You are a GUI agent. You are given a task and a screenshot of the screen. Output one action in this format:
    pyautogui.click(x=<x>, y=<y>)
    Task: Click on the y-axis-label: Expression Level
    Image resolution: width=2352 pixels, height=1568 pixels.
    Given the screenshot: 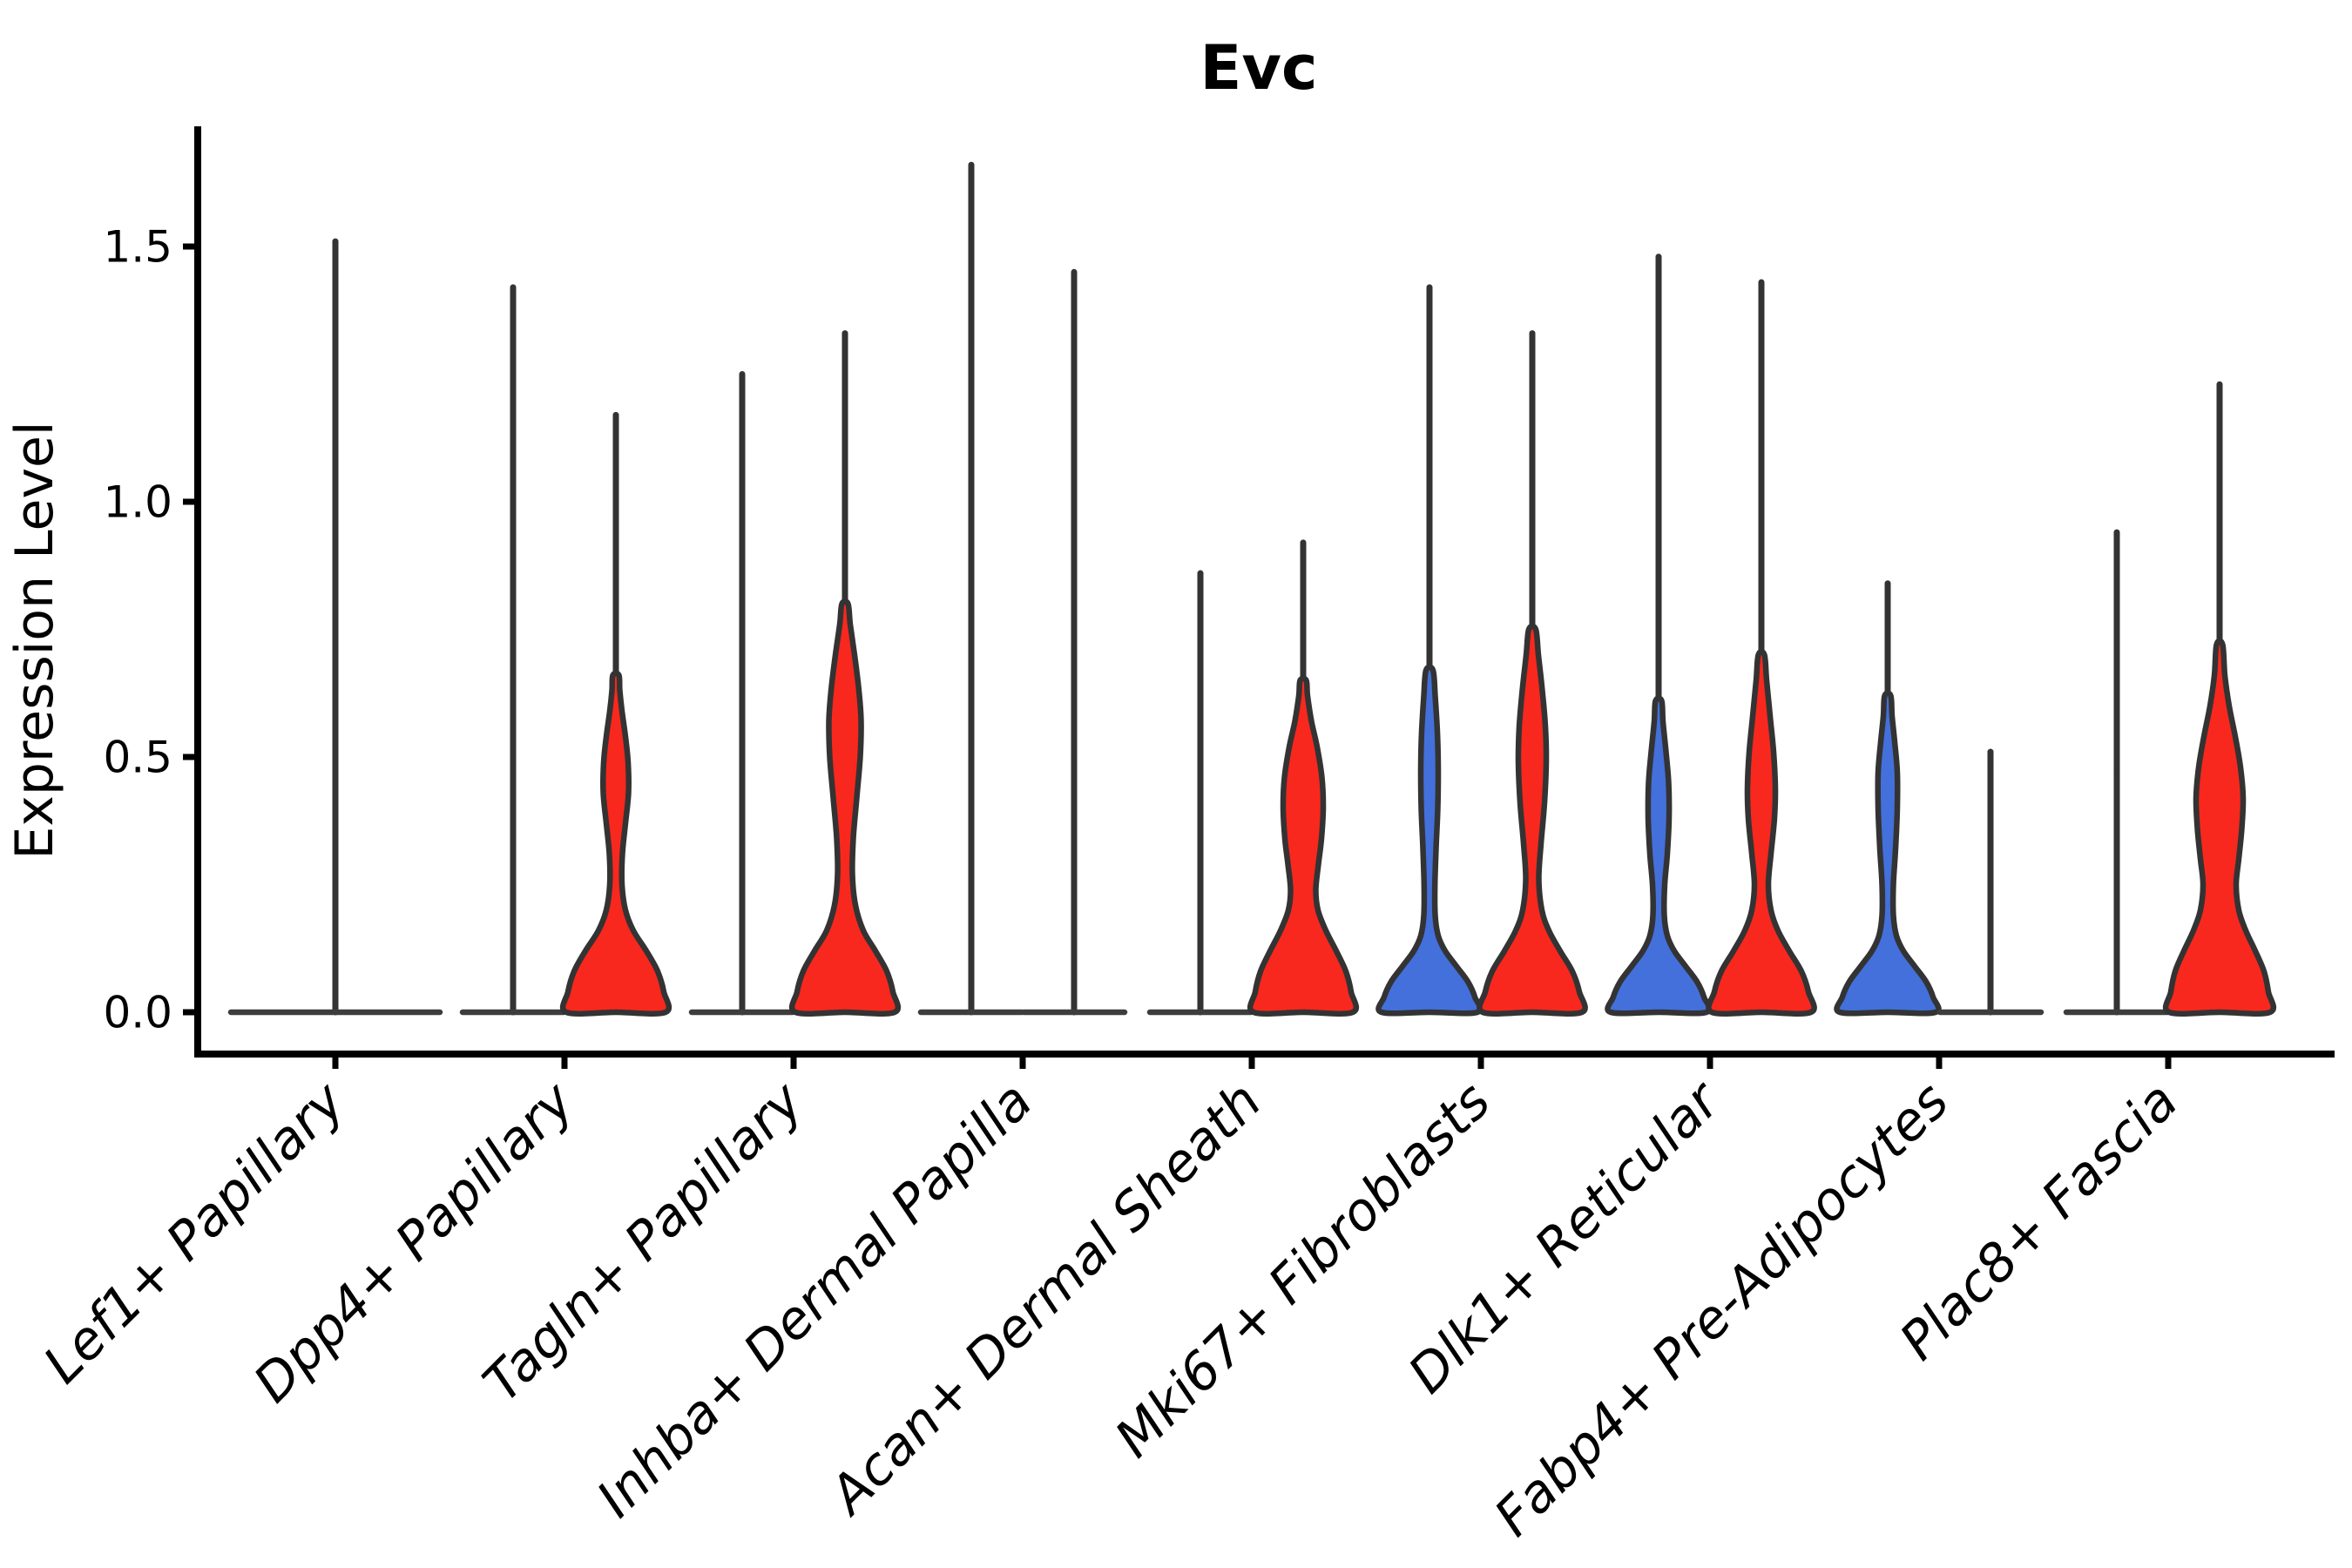 What is the action you would take?
    pyautogui.click(x=34, y=640)
    